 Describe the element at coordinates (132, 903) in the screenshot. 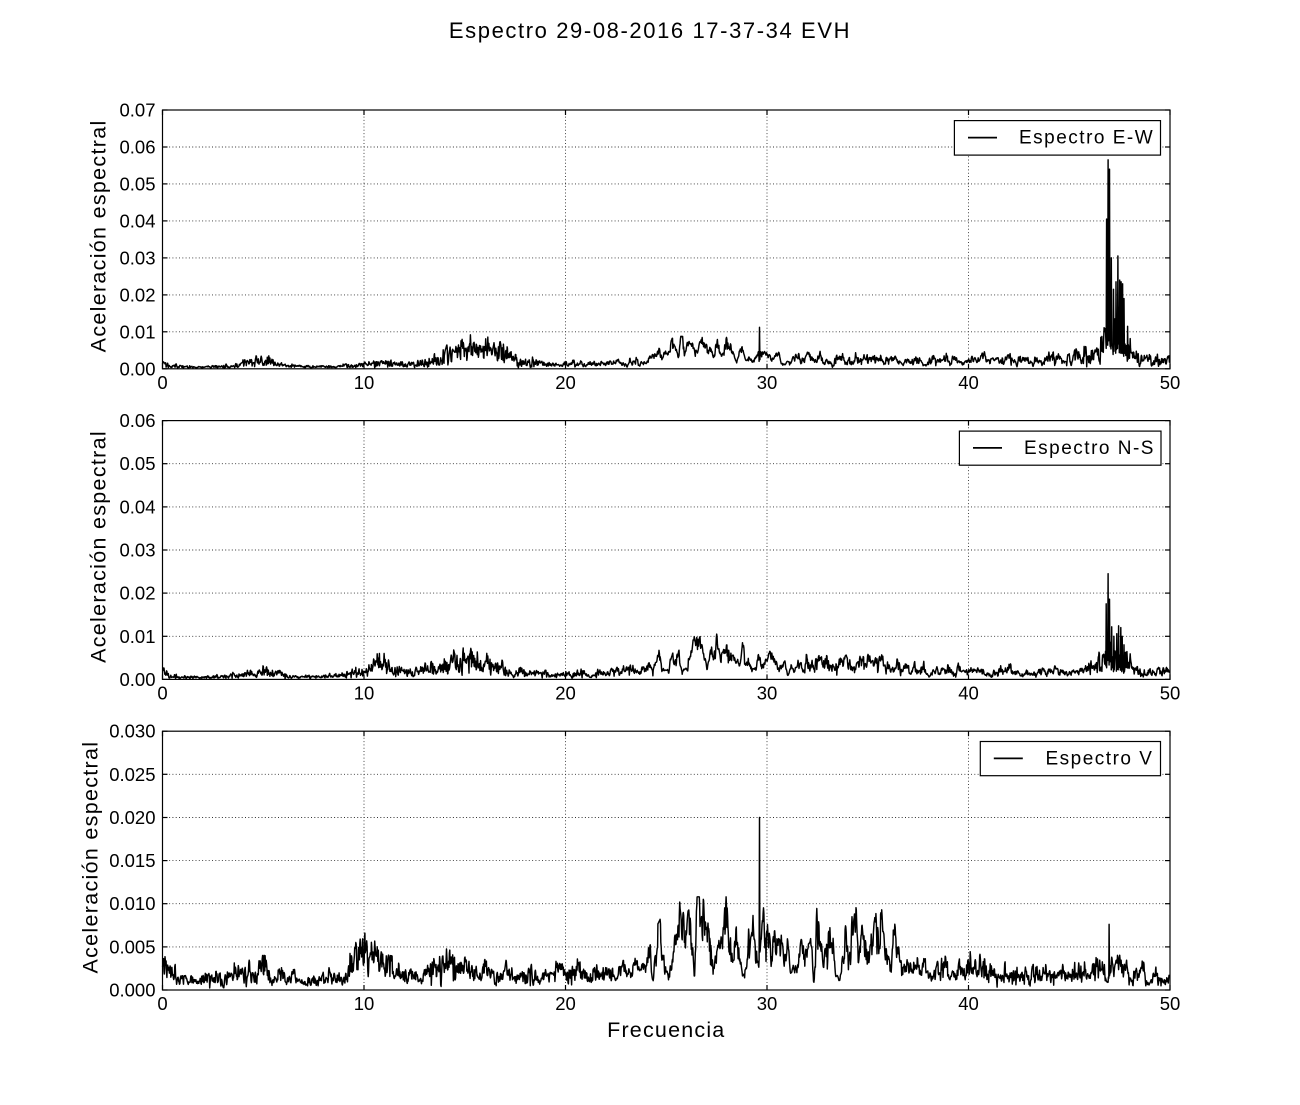

I see `svg-text: 0.010` at that location.